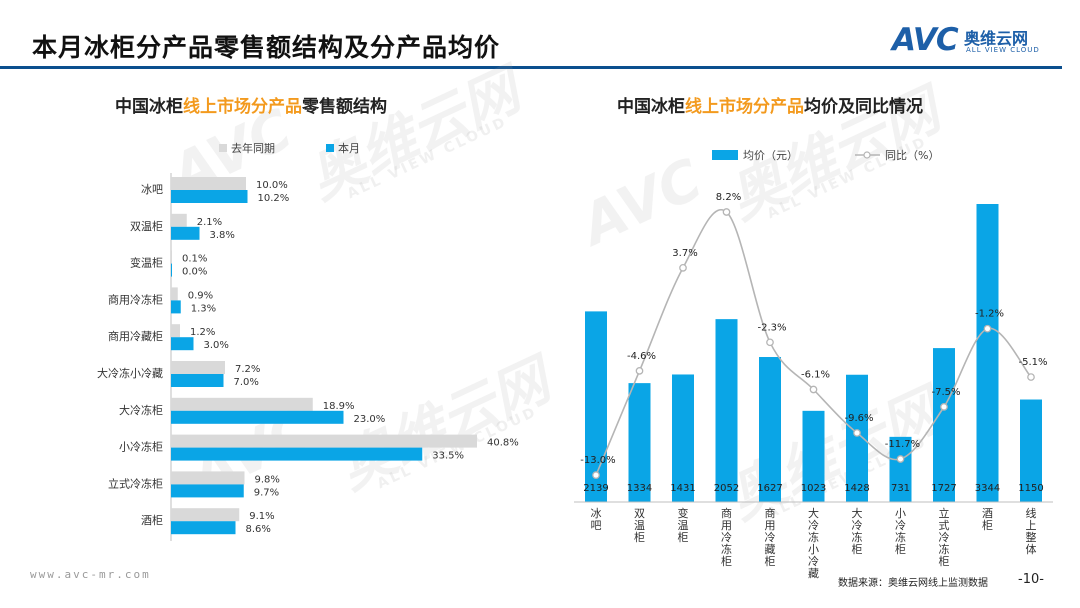 Image resolution: width=1080 pixels, height=608 pixels. What do you see at coordinates (222, 235) in the screenshot?
I see `data-label-current-month: 3.8%` at bounding box center [222, 235].